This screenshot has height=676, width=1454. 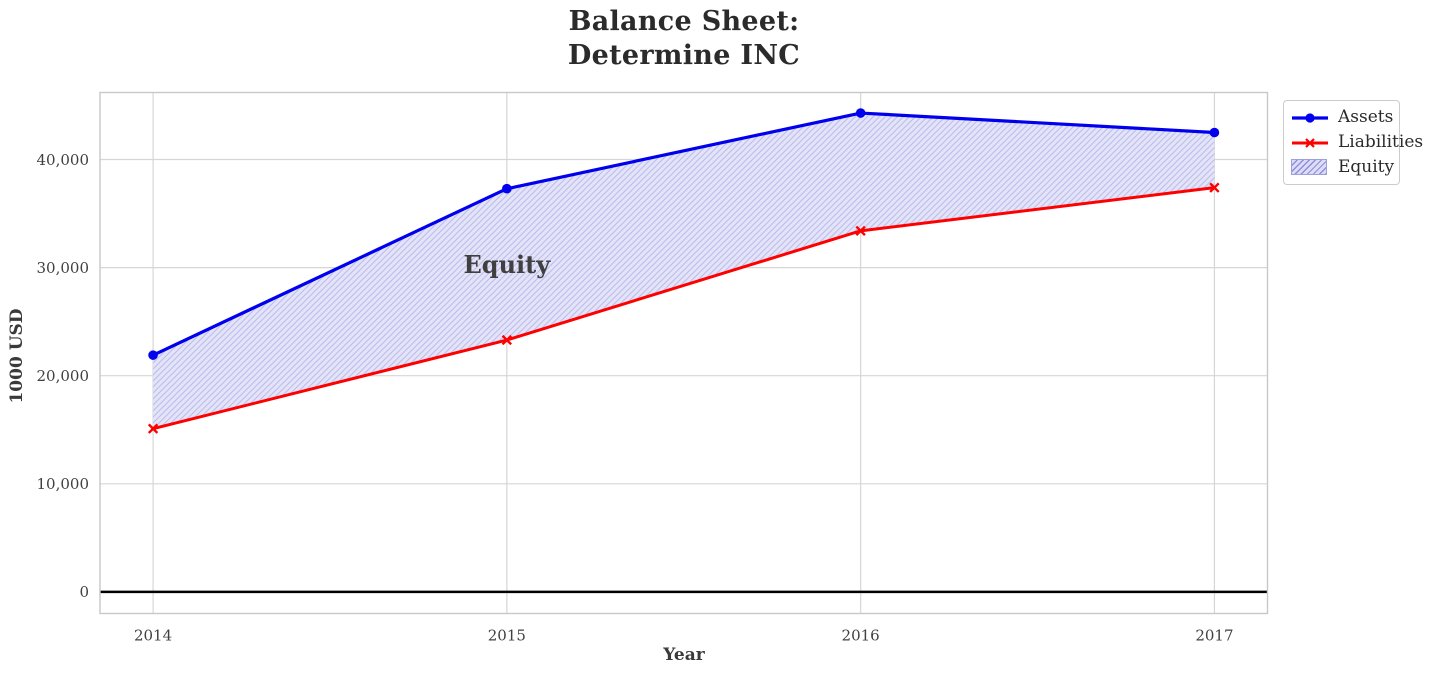 What do you see at coordinates (1214, 636) in the screenshot?
I see `x-tick-label: 2017` at bounding box center [1214, 636].